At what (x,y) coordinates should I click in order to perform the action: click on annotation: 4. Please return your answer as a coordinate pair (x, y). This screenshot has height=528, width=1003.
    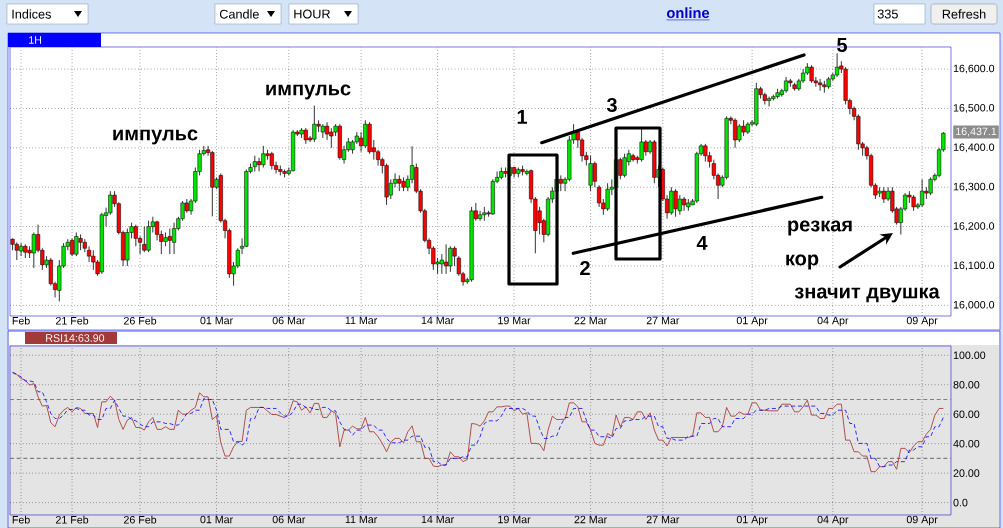
    Looking at the image, I should click on (702, 243).